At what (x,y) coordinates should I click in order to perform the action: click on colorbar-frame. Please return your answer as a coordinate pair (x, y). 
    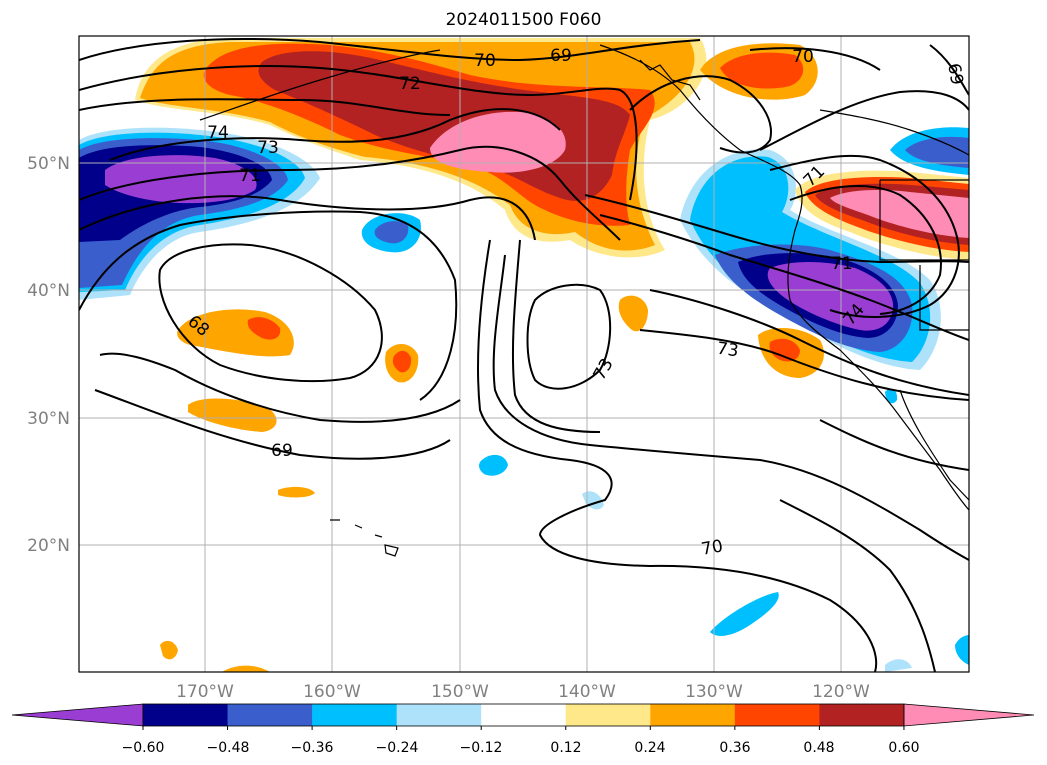
    Looking at the image, I should click on (523, 715).